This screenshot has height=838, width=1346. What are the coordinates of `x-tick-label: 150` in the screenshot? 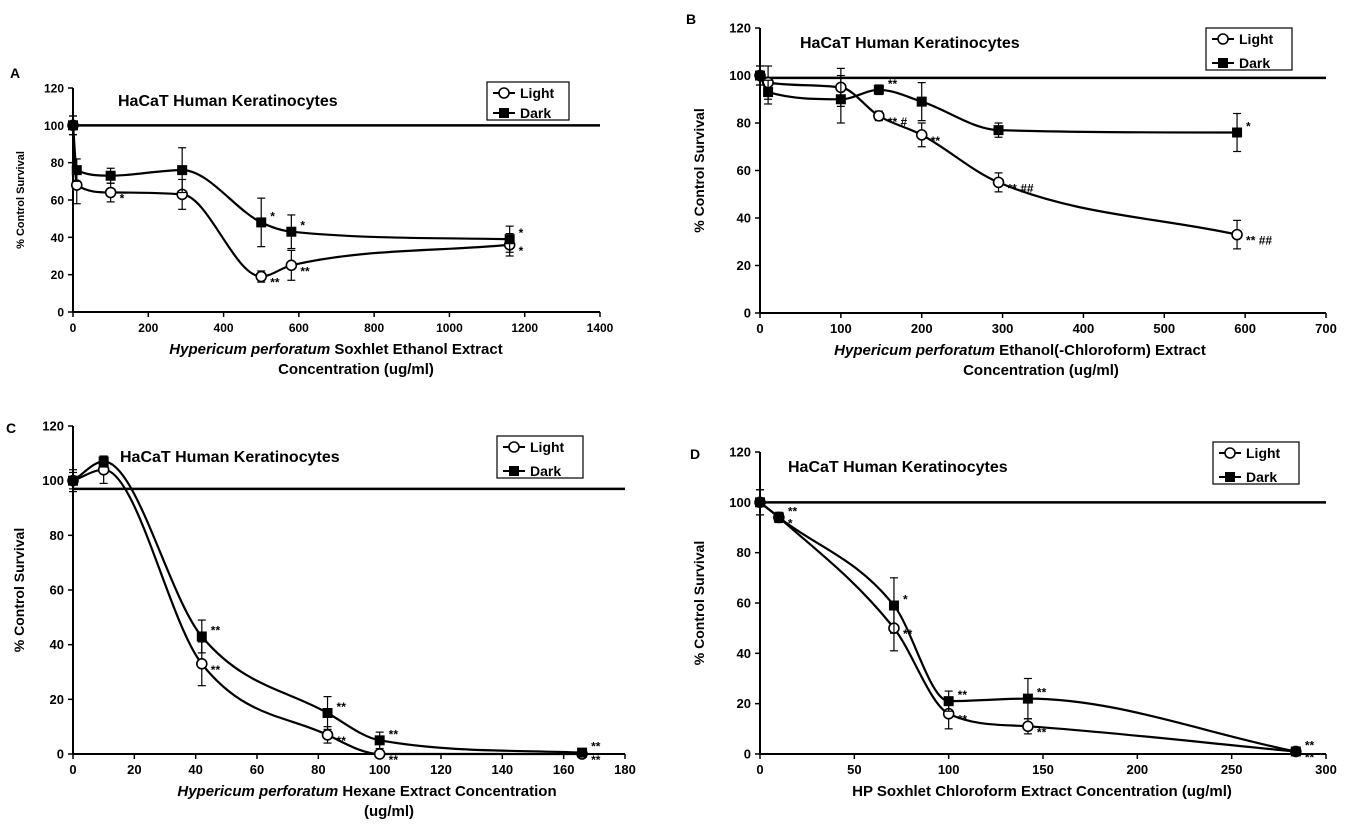 It's located at (1043, 769).